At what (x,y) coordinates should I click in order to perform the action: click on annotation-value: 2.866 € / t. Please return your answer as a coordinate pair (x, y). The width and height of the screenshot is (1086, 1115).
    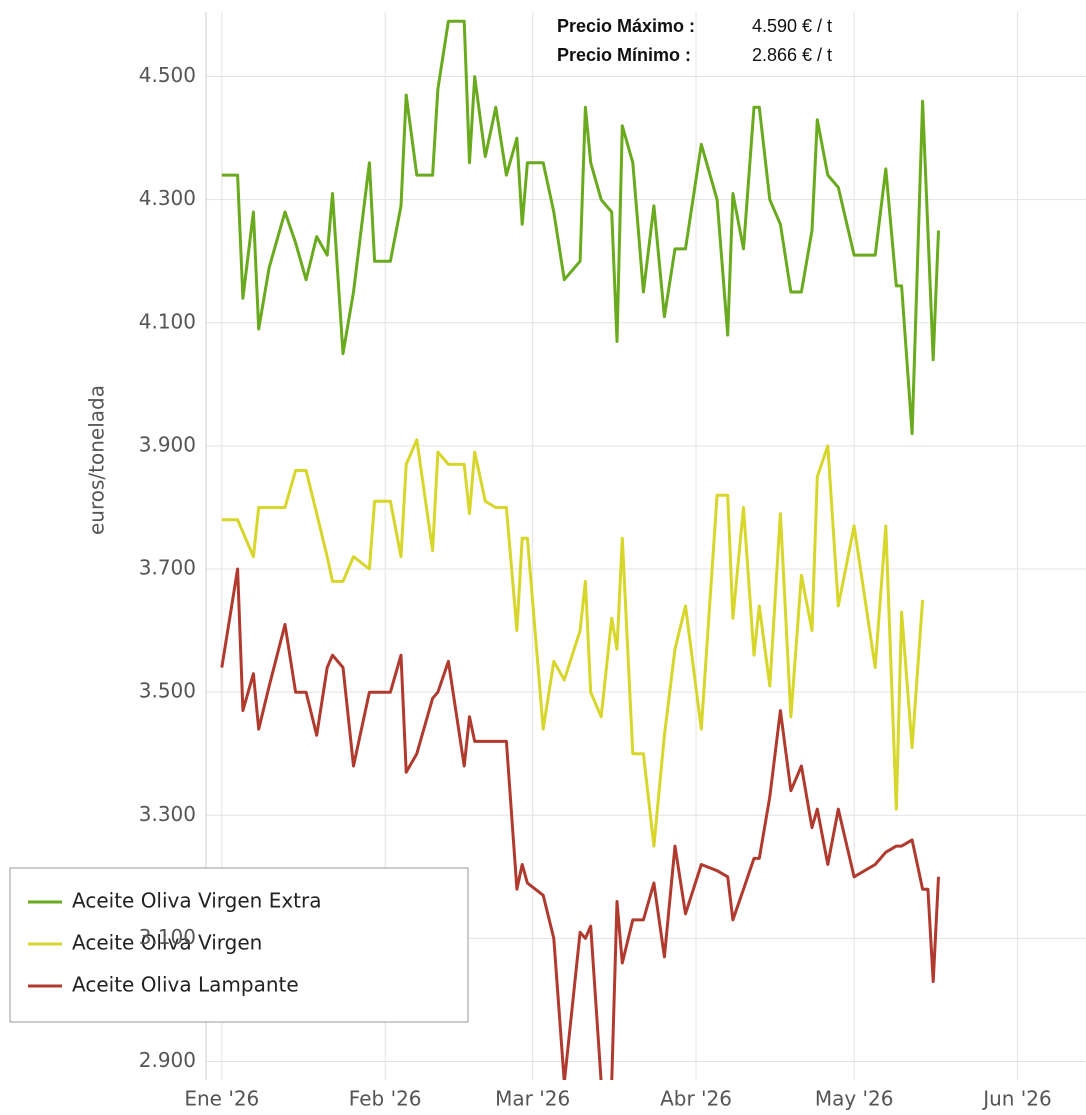
    Looking at the image, I should click on (792, 55).